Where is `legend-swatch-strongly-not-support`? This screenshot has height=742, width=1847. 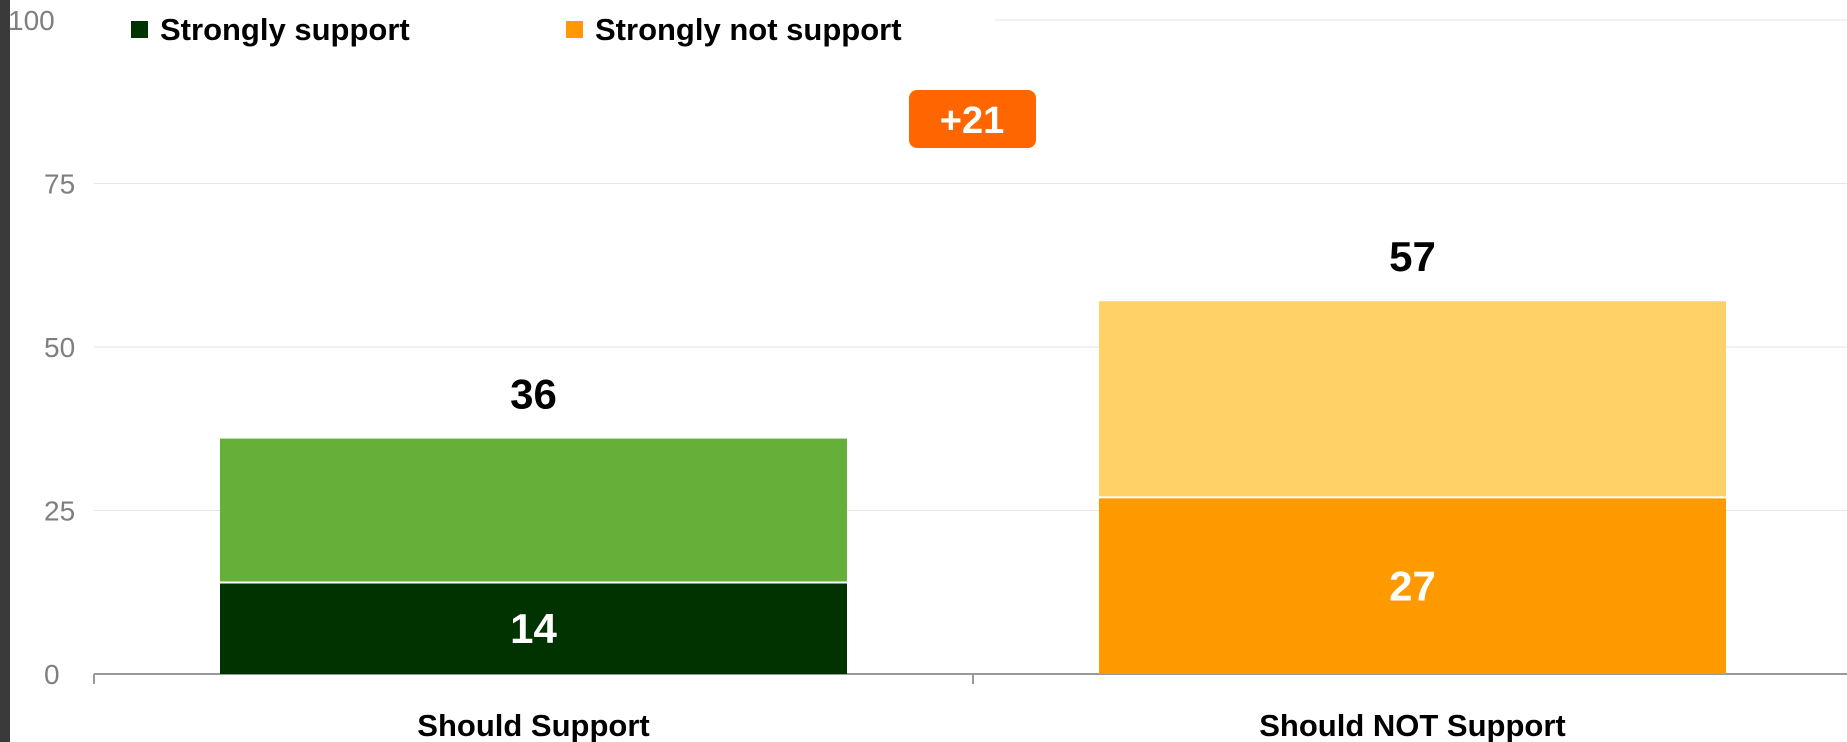
legend-swatch-strongly-not-support is located at coordinates (574, 29).